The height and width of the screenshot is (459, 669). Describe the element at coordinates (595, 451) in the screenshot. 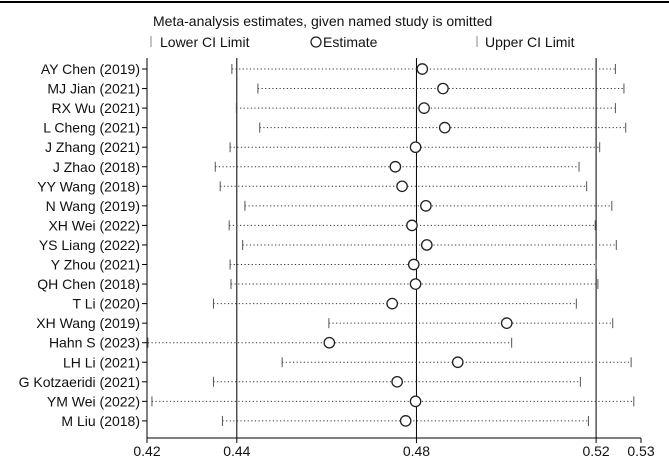

I see `x-tick-label: 0.52` at that location.